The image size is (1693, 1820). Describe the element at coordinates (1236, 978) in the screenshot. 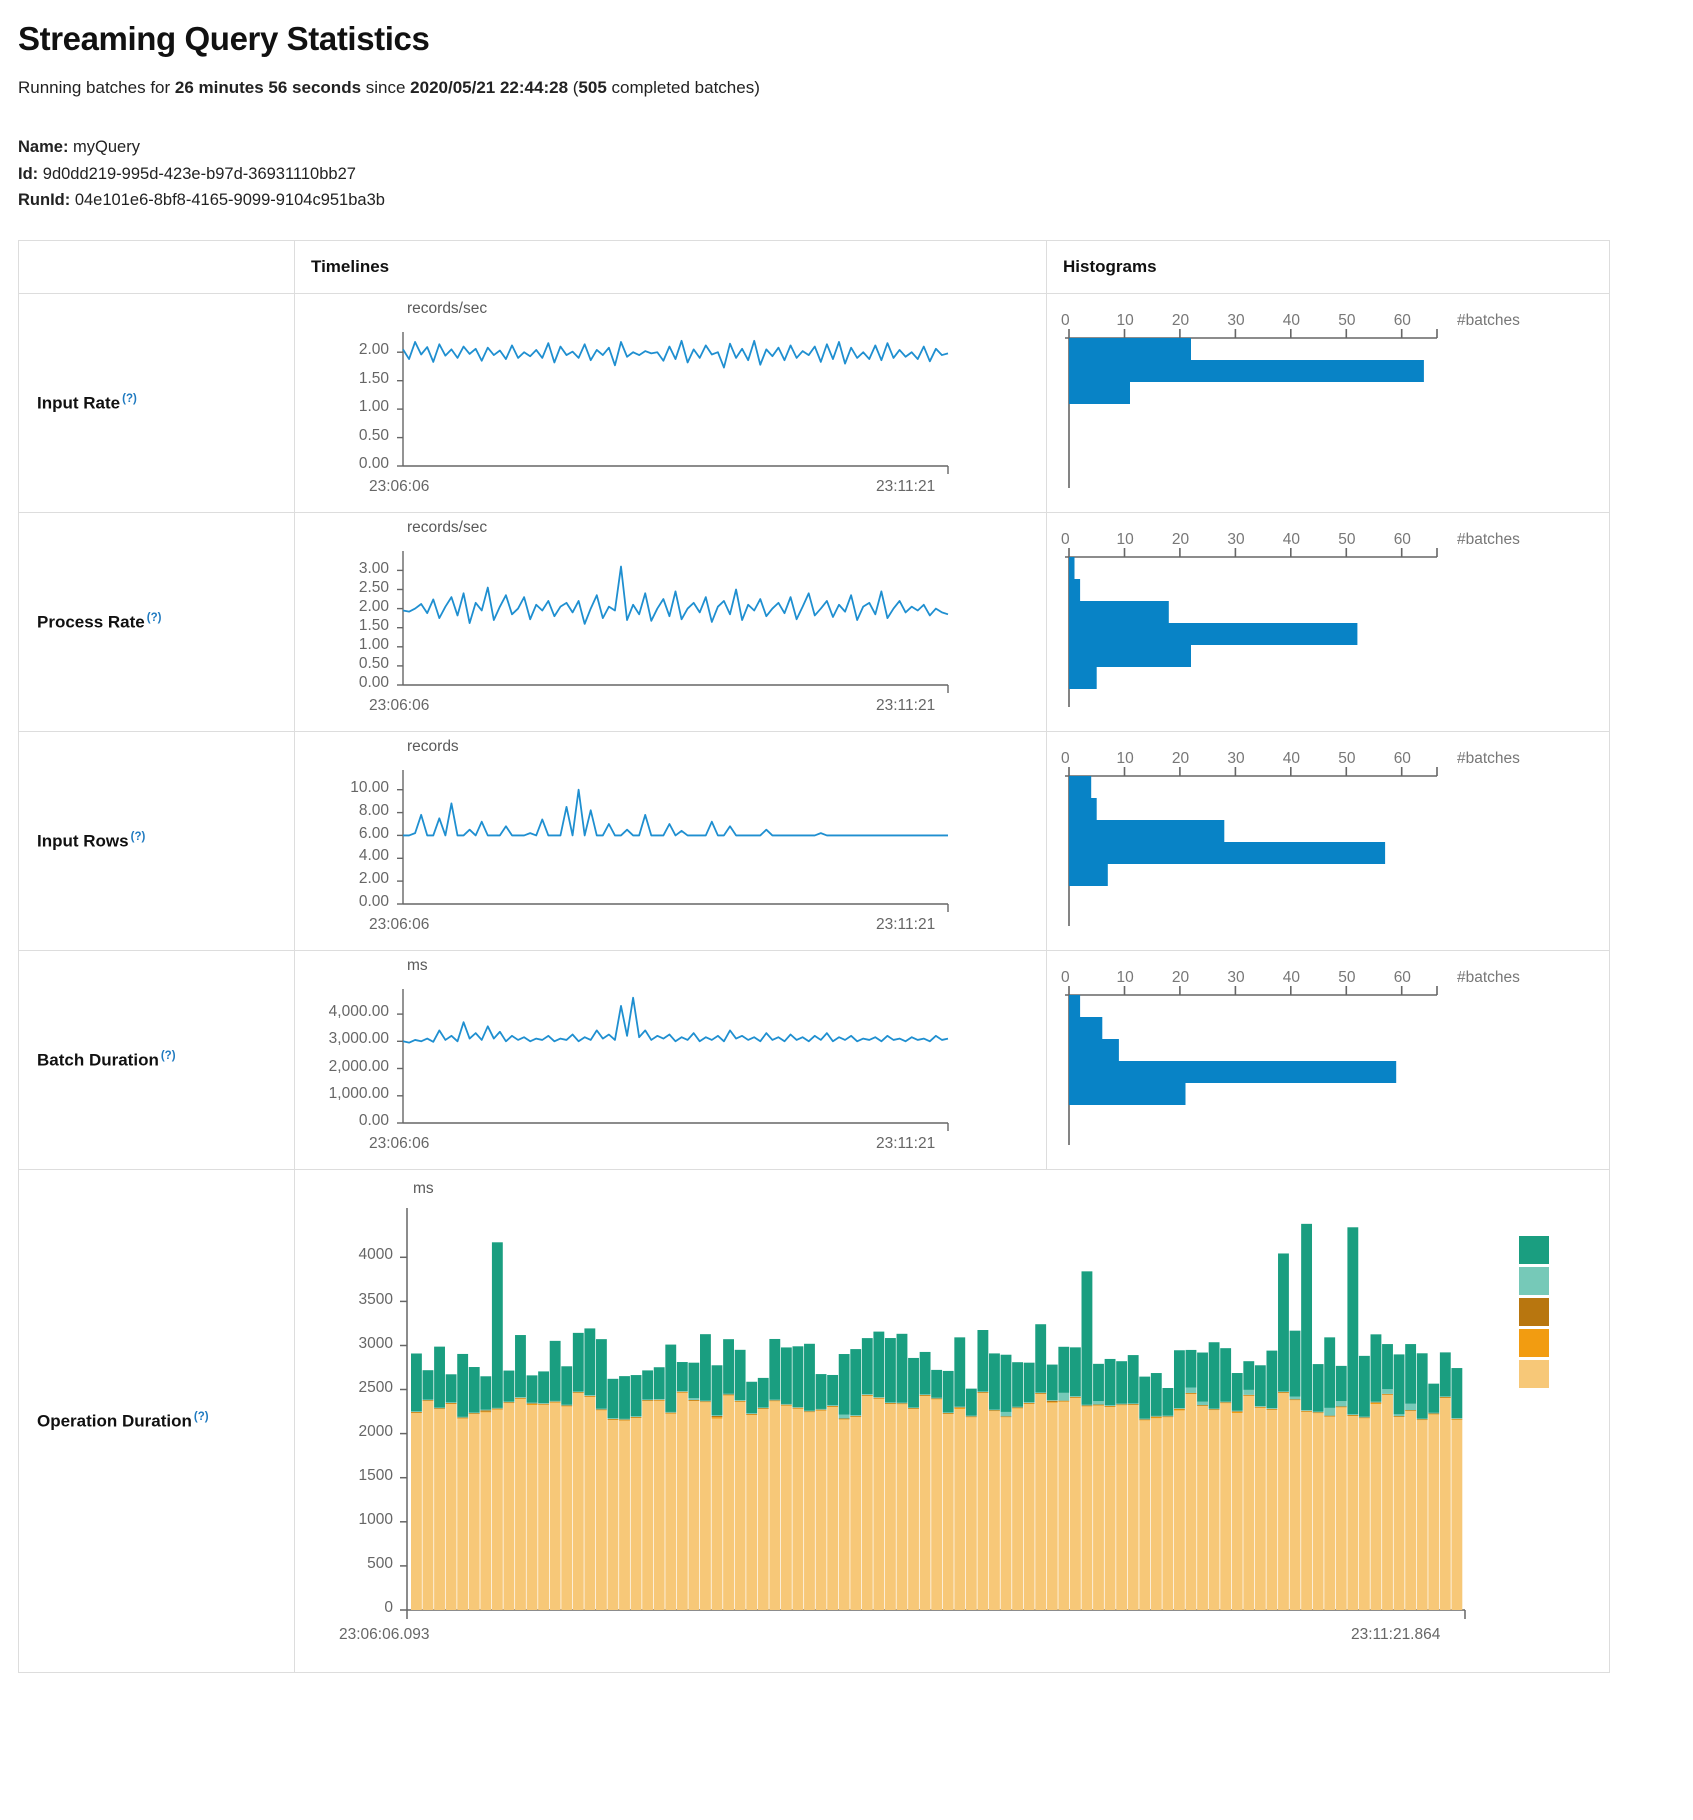

I see `histogram-xtick: 30` at that location.